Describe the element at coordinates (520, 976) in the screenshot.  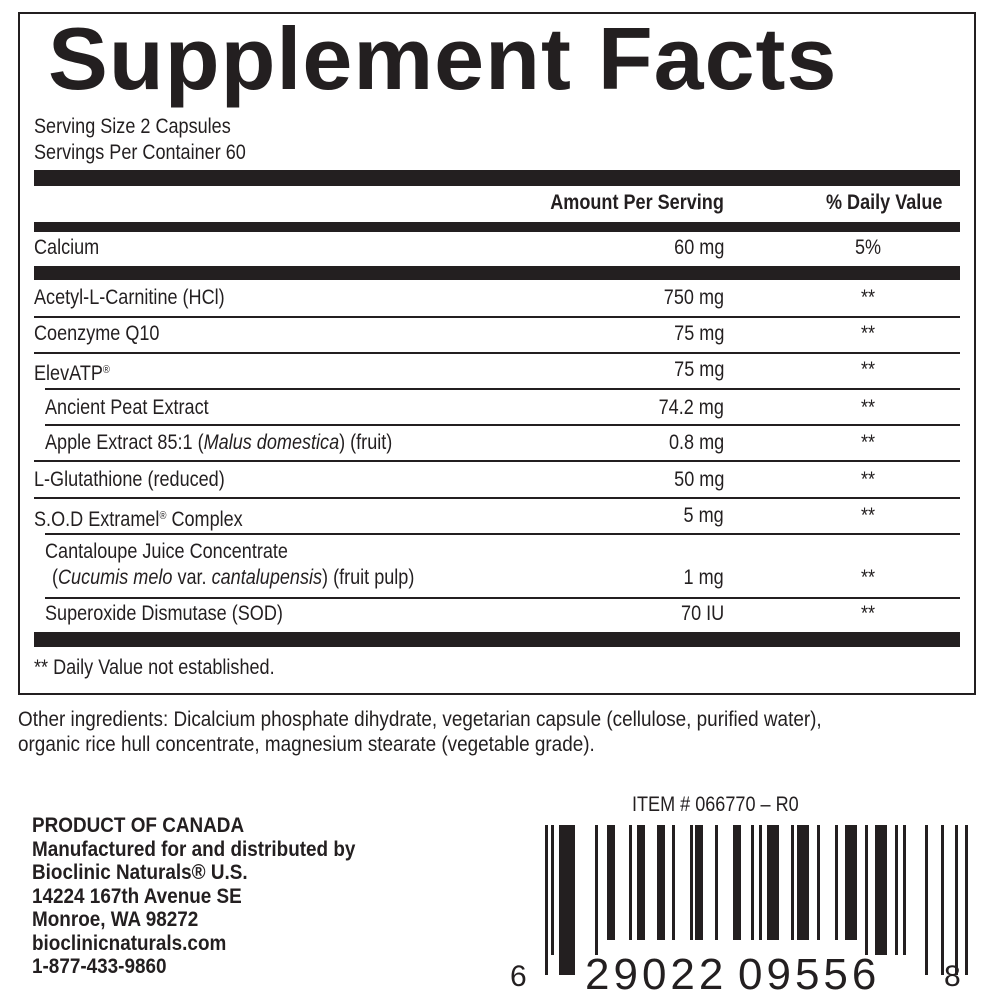
I see `barcode-digit-left: 6` at that location.